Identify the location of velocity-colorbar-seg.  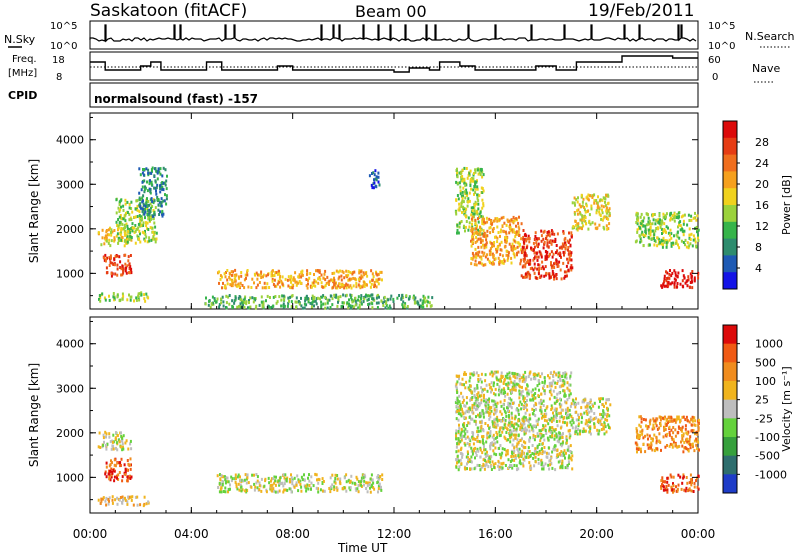
(730, 335).